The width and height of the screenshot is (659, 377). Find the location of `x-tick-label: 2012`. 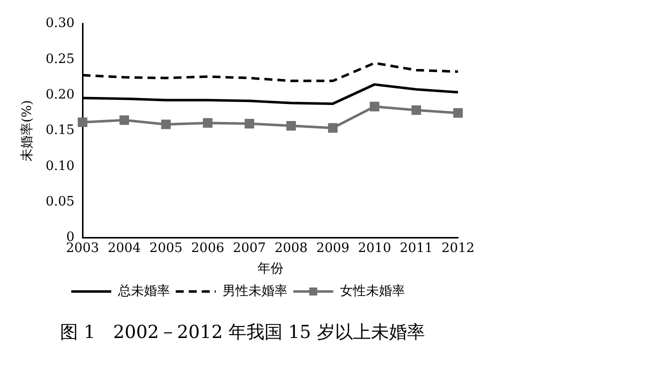

x-tick-label: 2012 is located at coordinates (458, 248).